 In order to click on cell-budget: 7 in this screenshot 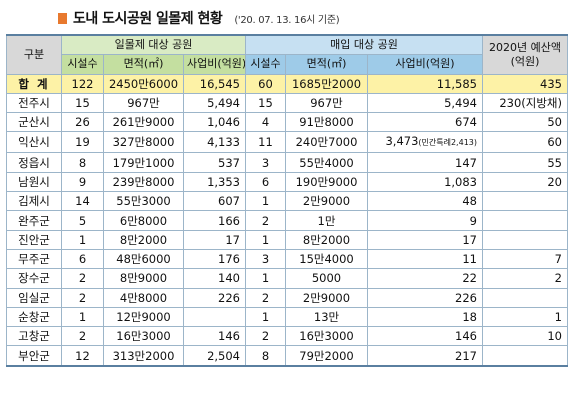, I will do `click(525, 259)`.